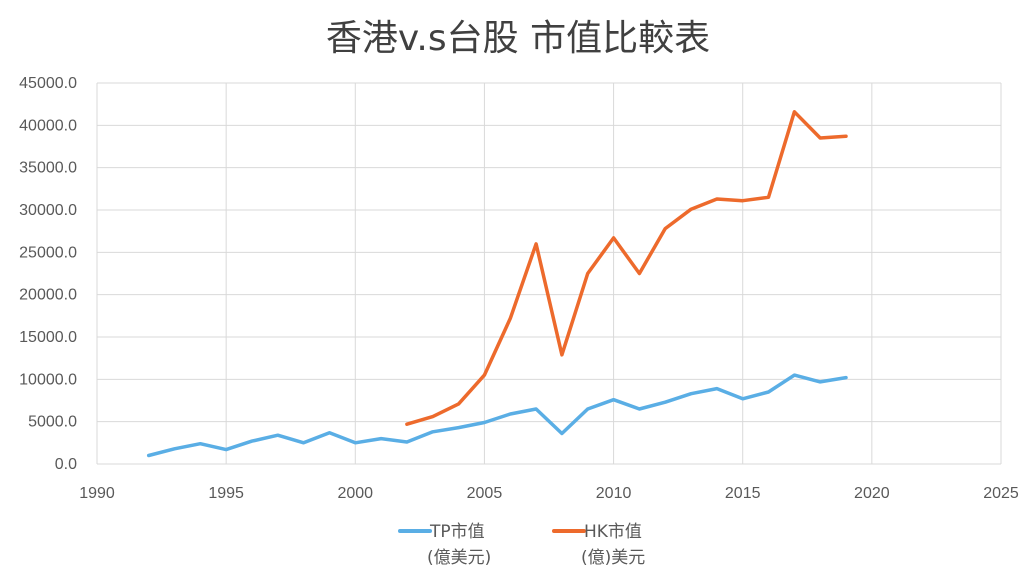 The image size is (1024, 576). Describe the element at coordinates (48, 252) in the screenshot. I see `y-tick-label: 25000.0` at that location.